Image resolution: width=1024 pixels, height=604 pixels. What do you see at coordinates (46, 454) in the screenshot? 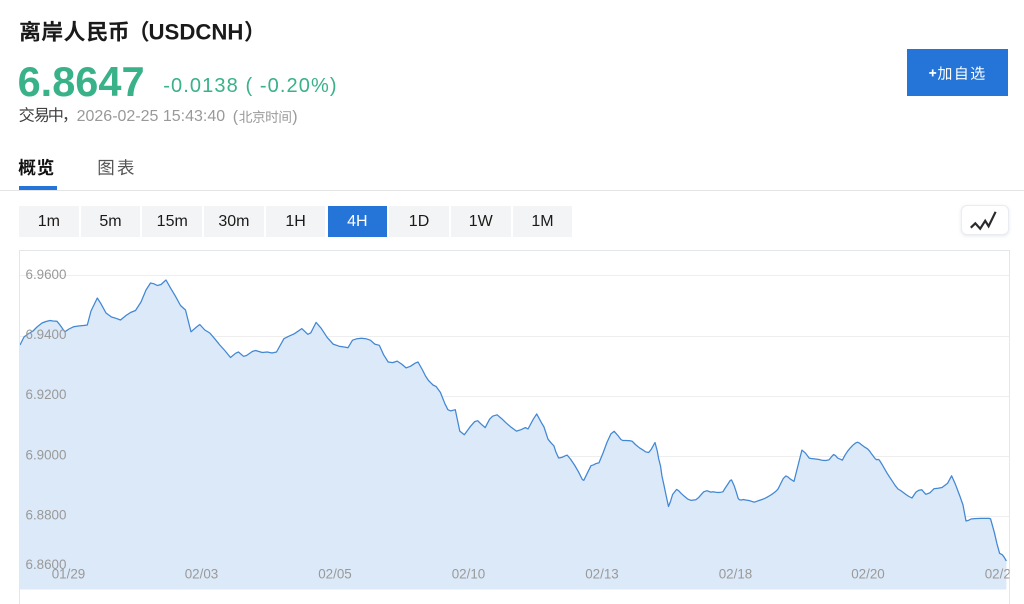
I see `svg-text: 6.9000` at bounding box center [46, 454].